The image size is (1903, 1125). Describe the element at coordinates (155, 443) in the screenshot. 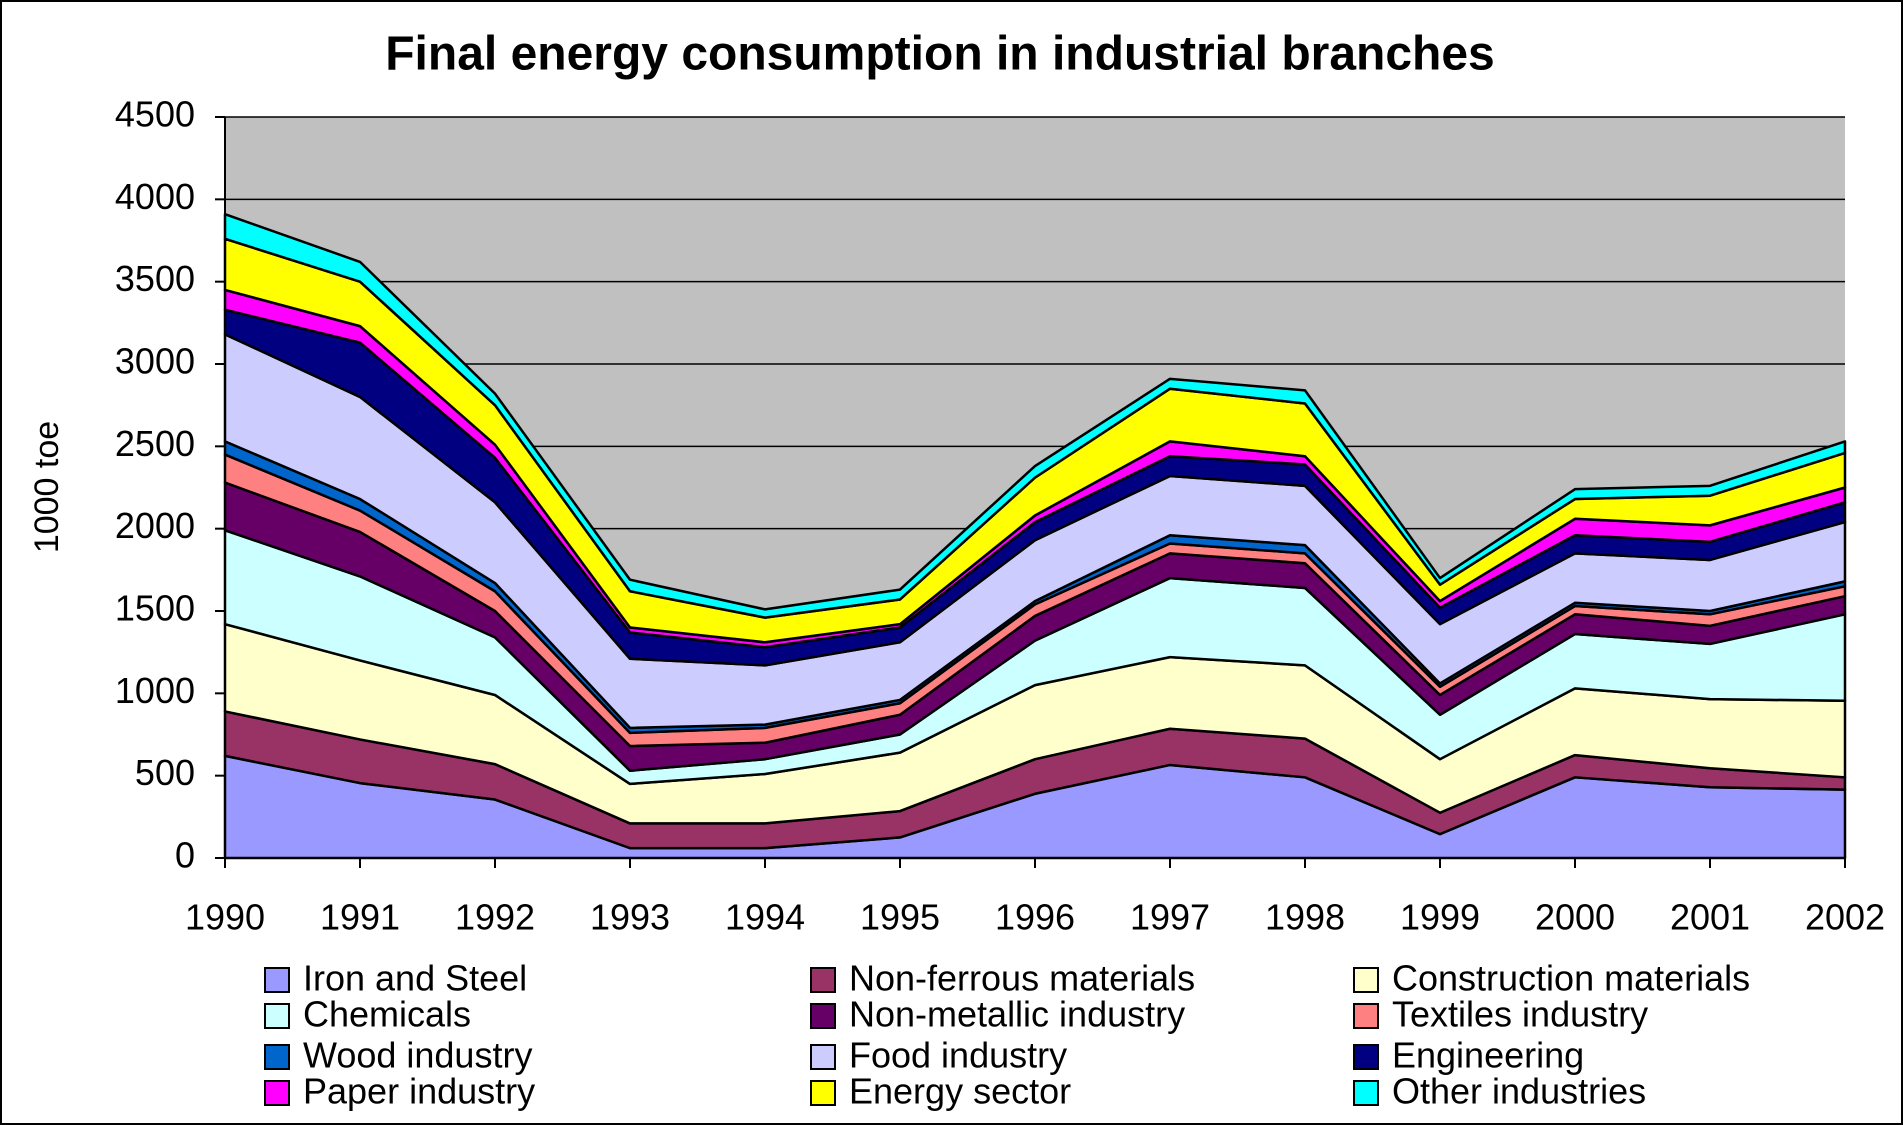

I see `y-tick-label: 2500` at that location.